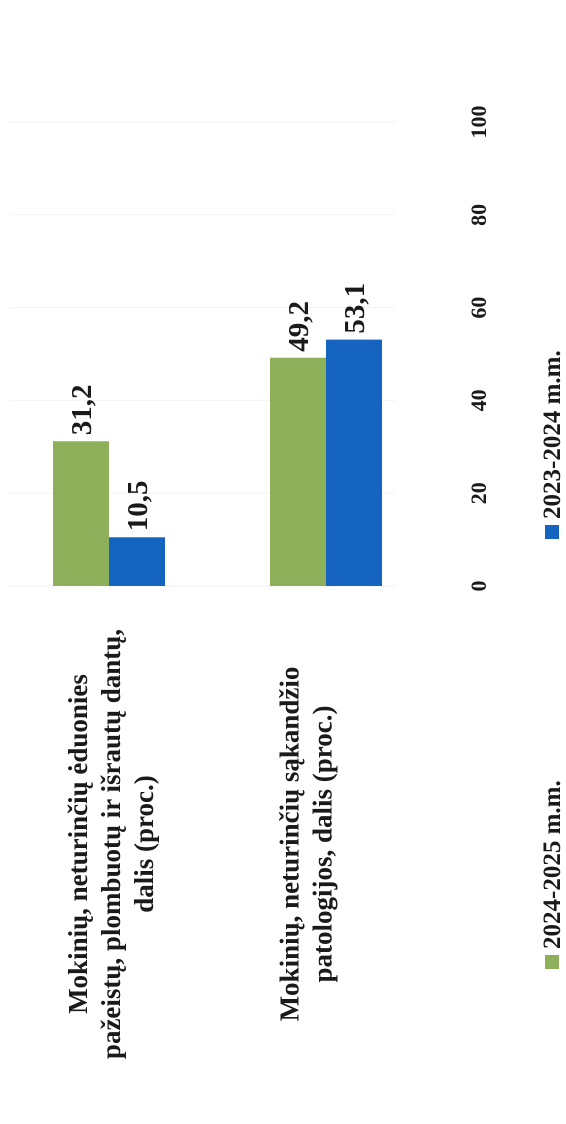 This screenshot has height=1124, width=566. I want to click on category-label: dalis (proc.), so click(144, 844).